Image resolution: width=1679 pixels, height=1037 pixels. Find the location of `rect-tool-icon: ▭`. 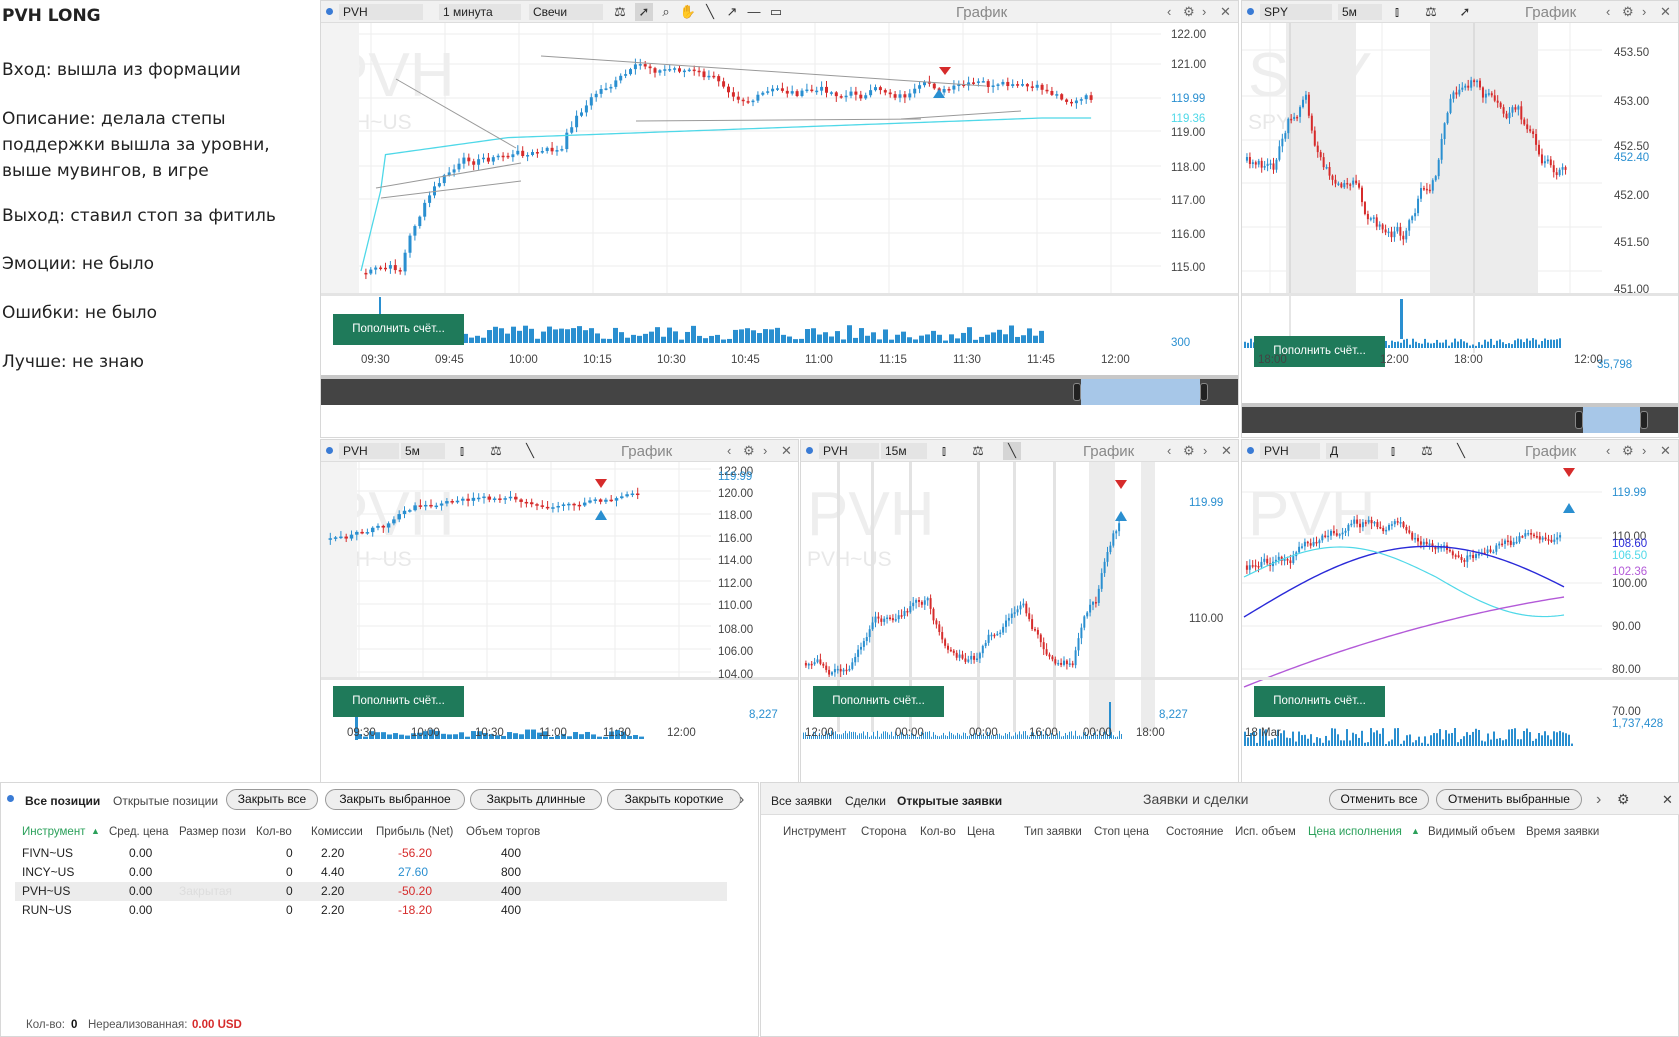

rect-tool-icon: ▭ is located at coordinates (776, 11).